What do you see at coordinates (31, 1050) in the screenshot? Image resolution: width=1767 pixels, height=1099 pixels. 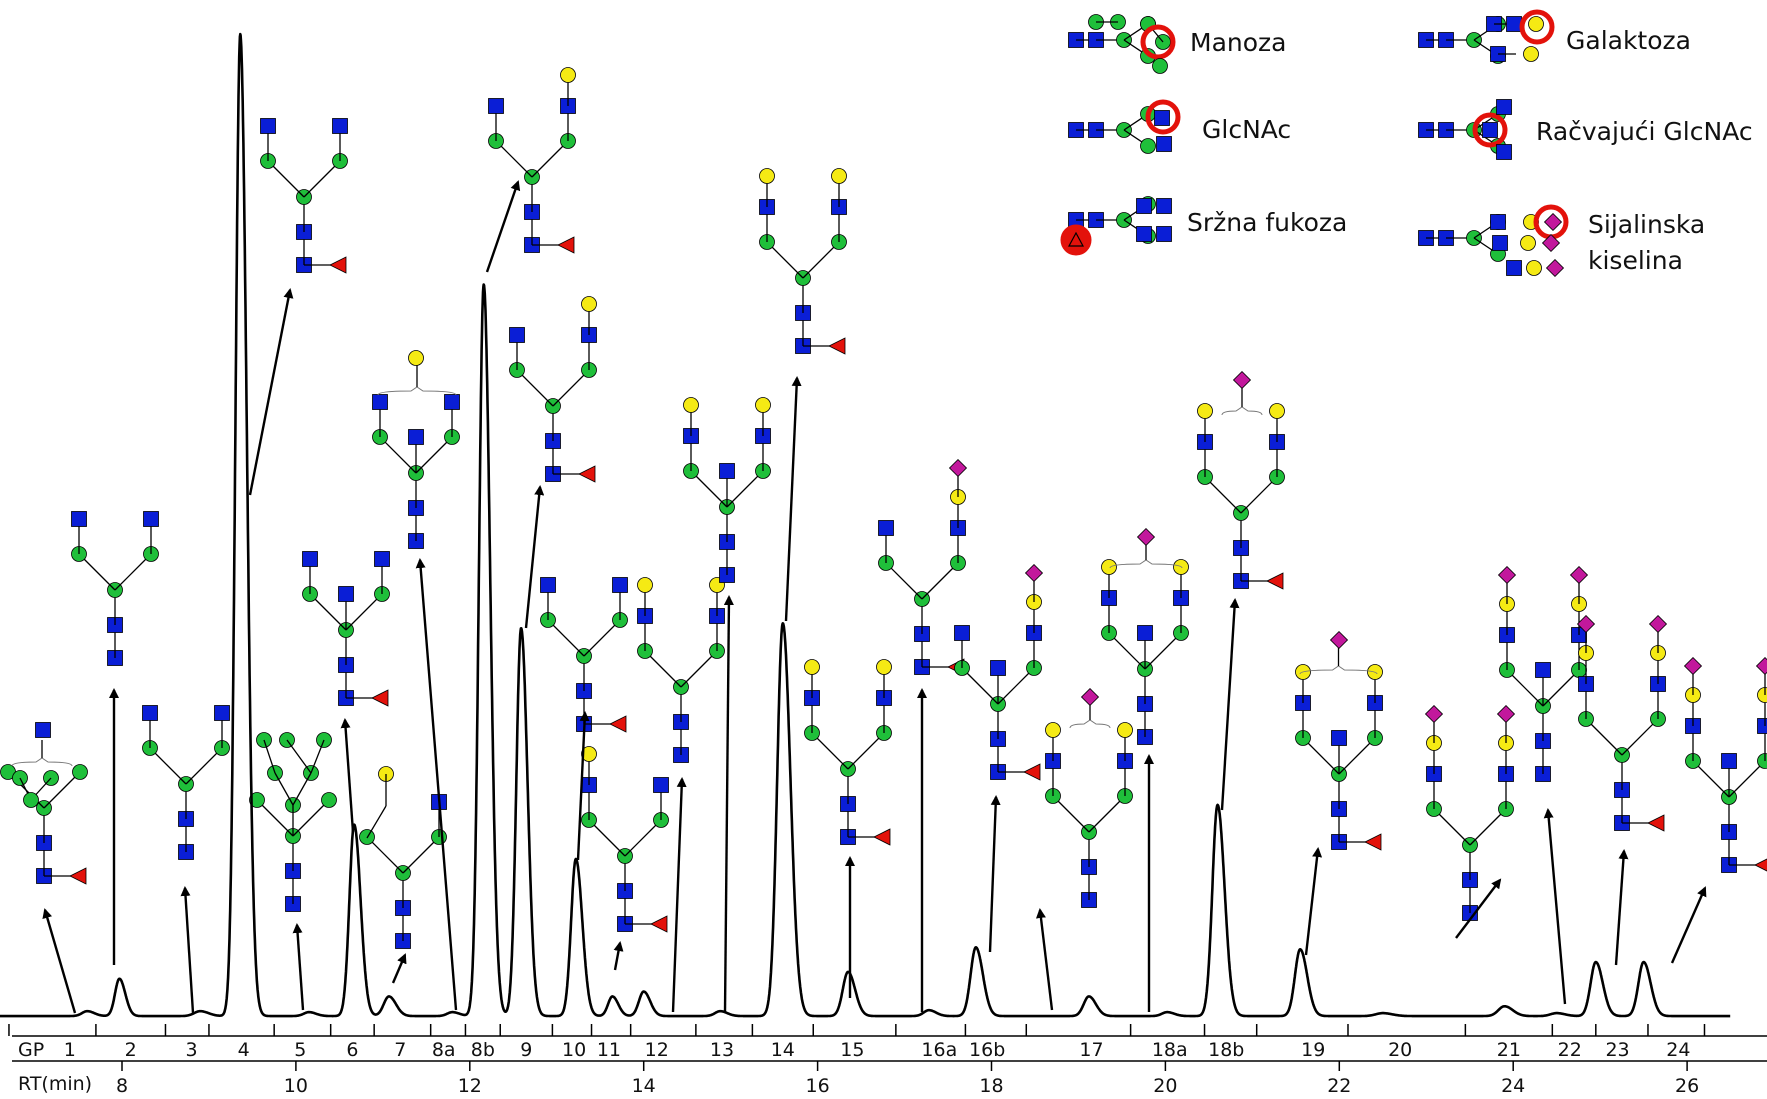 I see `gp-row-label: GP` at bounding box center [31, 1050].